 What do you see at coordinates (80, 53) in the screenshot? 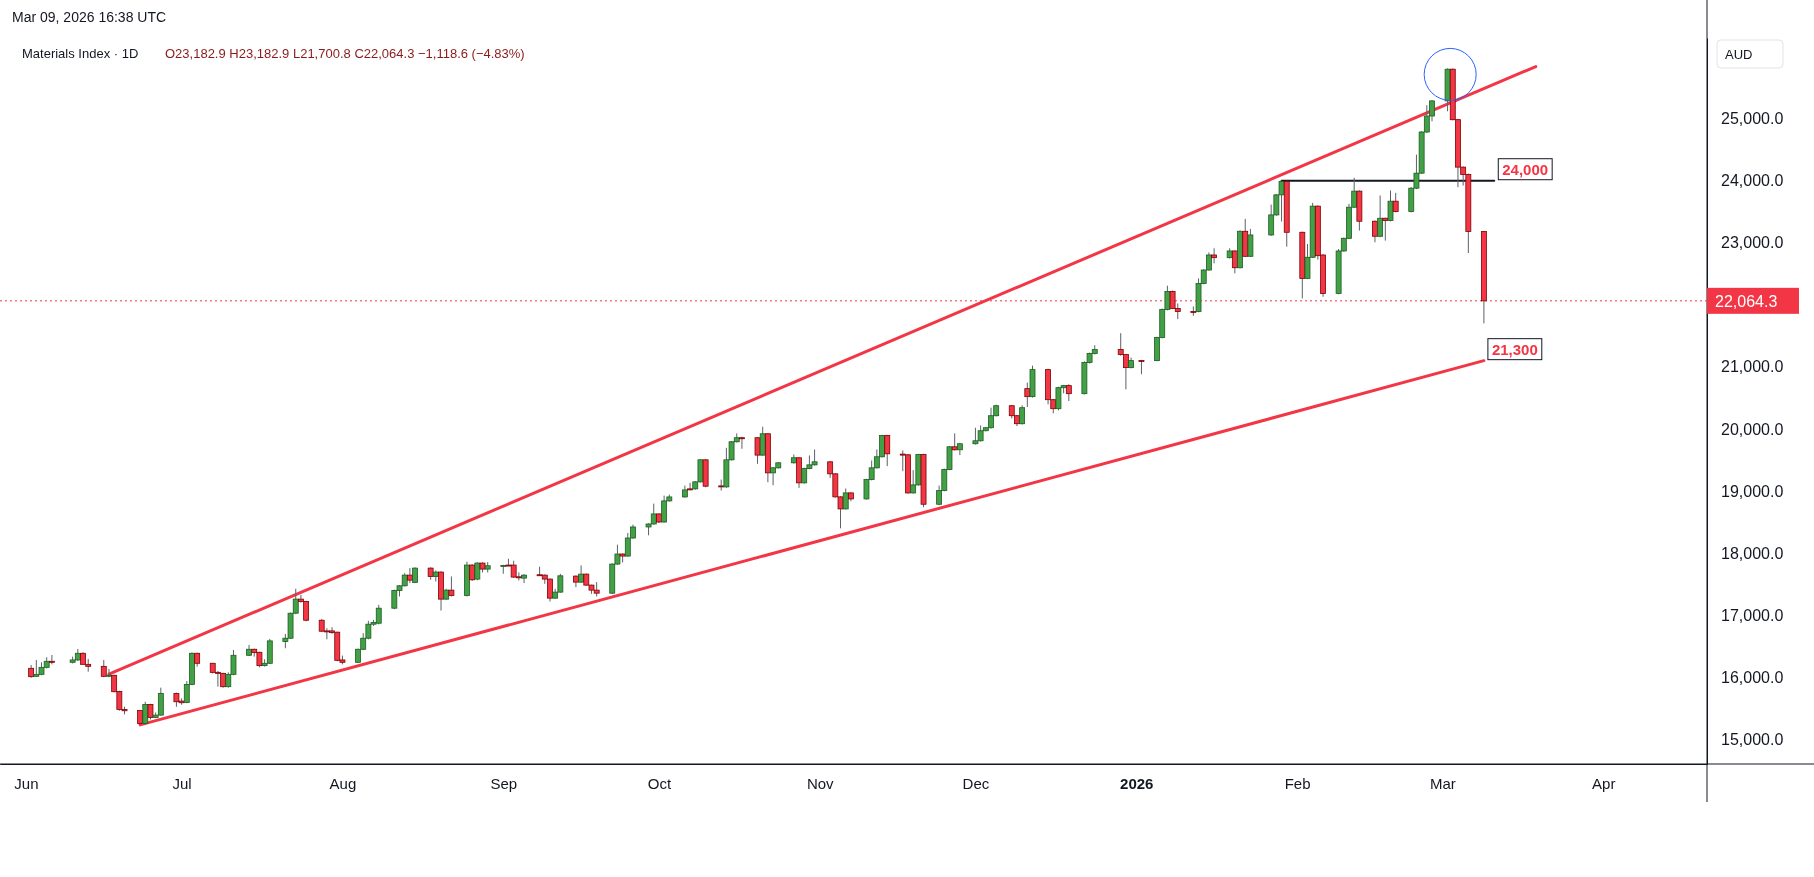
I see `text: Materials Index · 1D` at bounding box center [80, 53].